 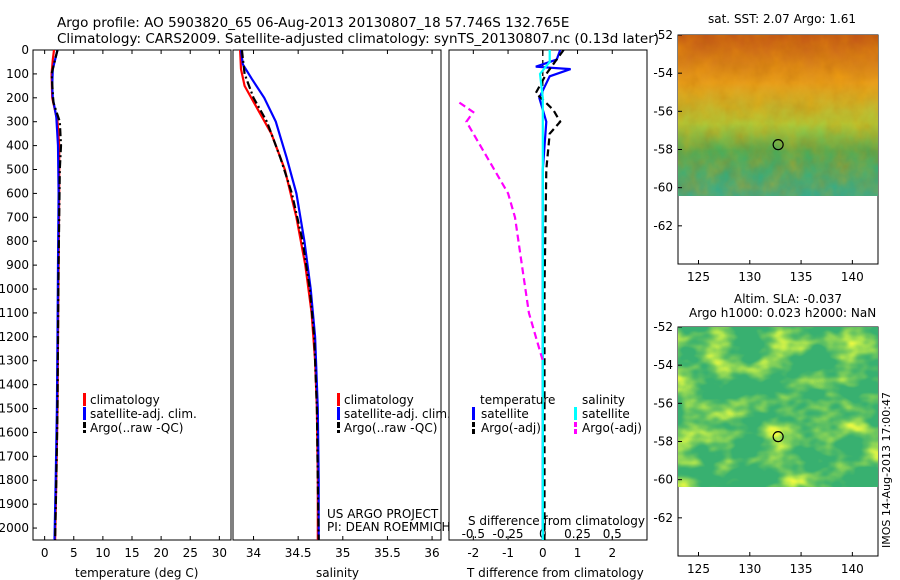 What do you see at coordinates (578, 553) in the screenshot?
I see `x-tick-label: 1` at bounding box center [578, 553].